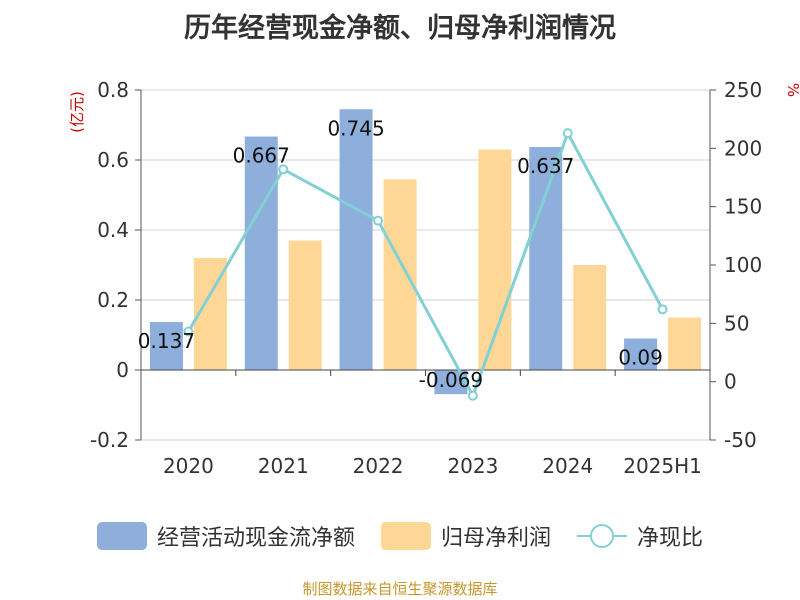 This screenshot has width=800, height=600. Describe the element at coordinates (400, 589) in the screenshot. I see `source-note: 制图数据来自恒生聚源数据库` at that location.